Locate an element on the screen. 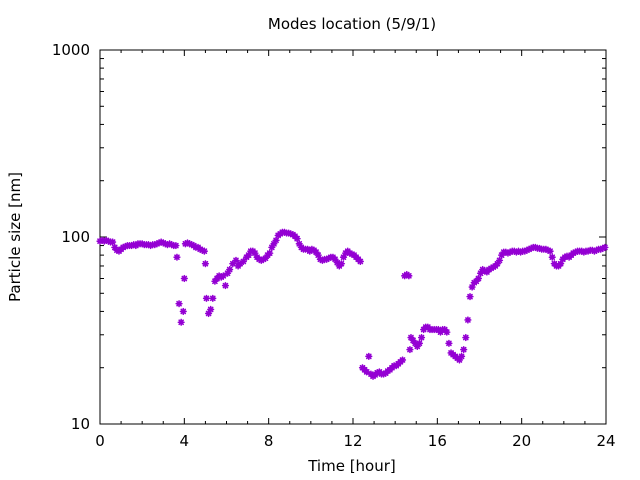  chart-title: Modes location (5/9/1) is located at coordinates (352, 24).